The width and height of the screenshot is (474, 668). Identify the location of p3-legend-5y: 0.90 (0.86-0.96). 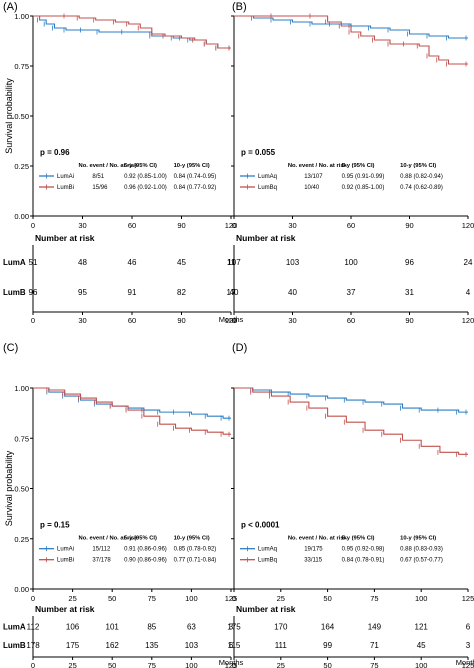
(145, 561).